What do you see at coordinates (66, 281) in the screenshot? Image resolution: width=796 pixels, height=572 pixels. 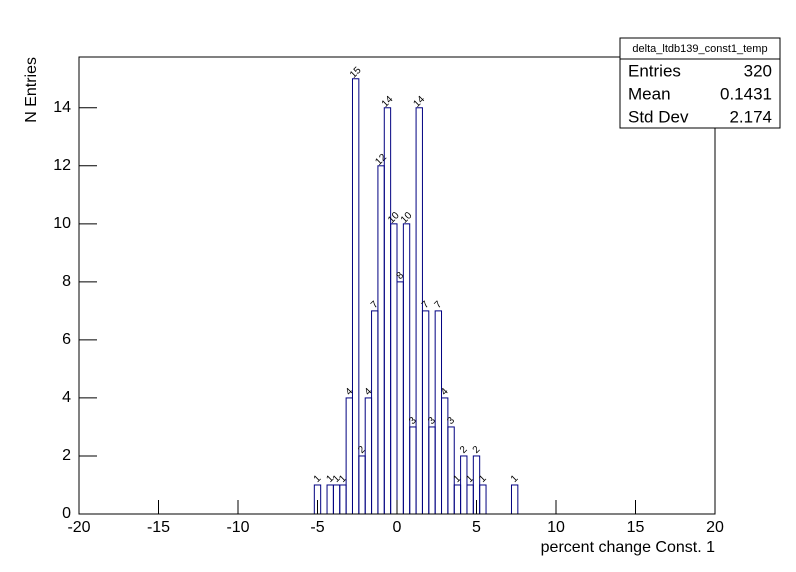 I see `y-tick-label: 8` at bounding box center [66, 281].